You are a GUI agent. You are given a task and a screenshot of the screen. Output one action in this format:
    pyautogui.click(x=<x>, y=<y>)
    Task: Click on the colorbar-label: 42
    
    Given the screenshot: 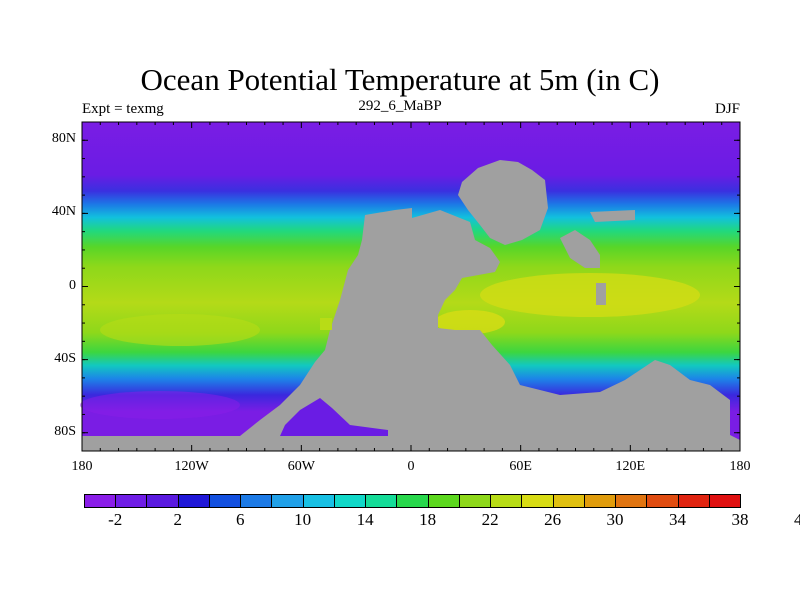 What is the action you would take?
    pyautogui.click(x=796, y=519)
    